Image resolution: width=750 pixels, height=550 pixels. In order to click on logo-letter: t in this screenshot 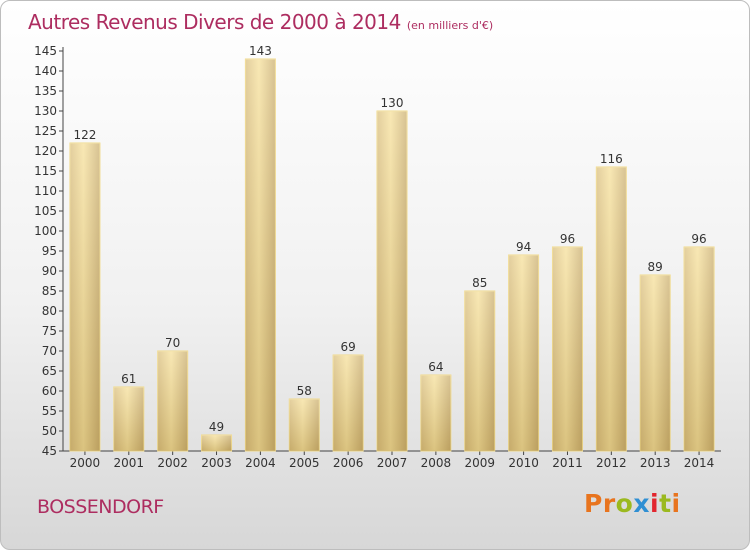, I will do `click(665, 503)`.